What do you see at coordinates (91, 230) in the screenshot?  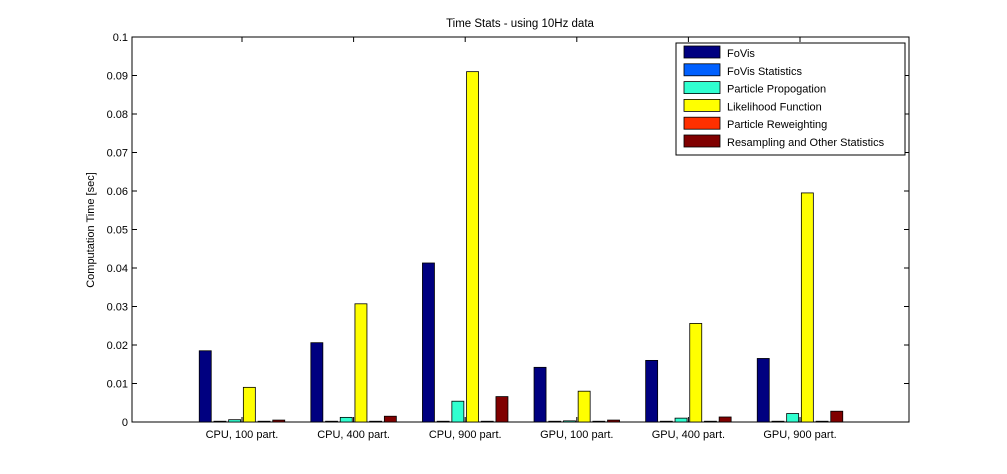 I see `y-axis-label: Computation Time [sec]` at bounding box center [91, 230].